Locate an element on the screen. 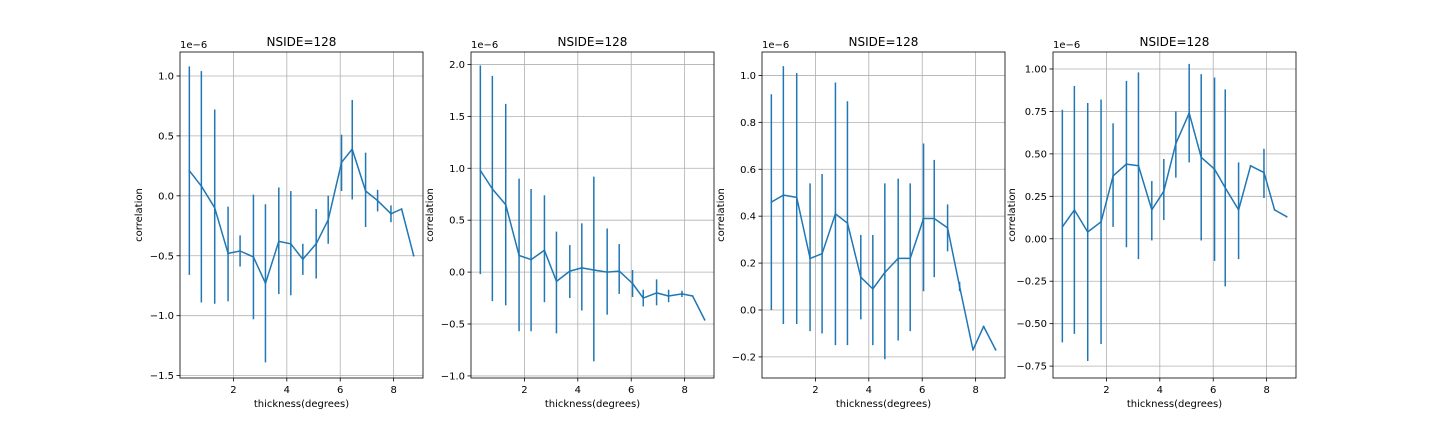 The width and height of the screenshot is (1440, 436). y-tick-label: −0.2 is located at coordinates (744, 357).